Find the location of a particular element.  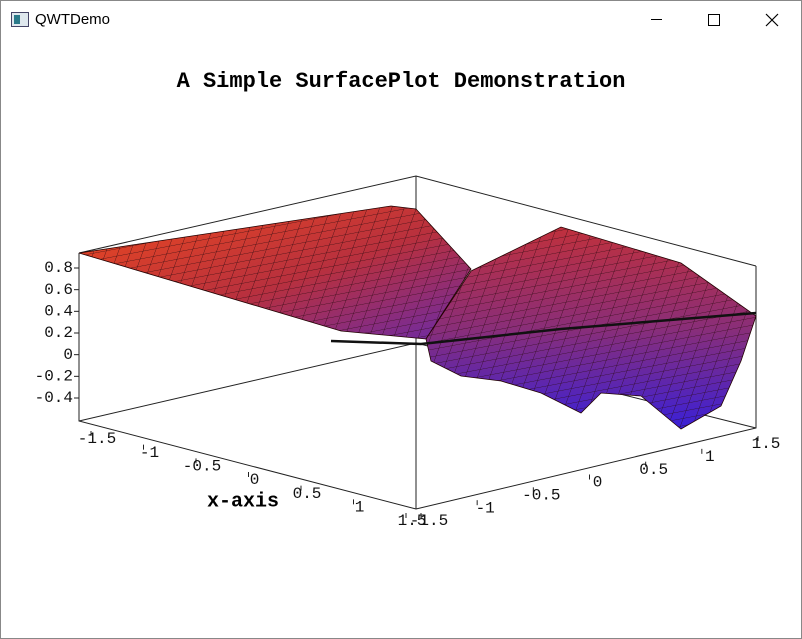

y-tick-label: 0.5 is located at coordinates (653, 470).